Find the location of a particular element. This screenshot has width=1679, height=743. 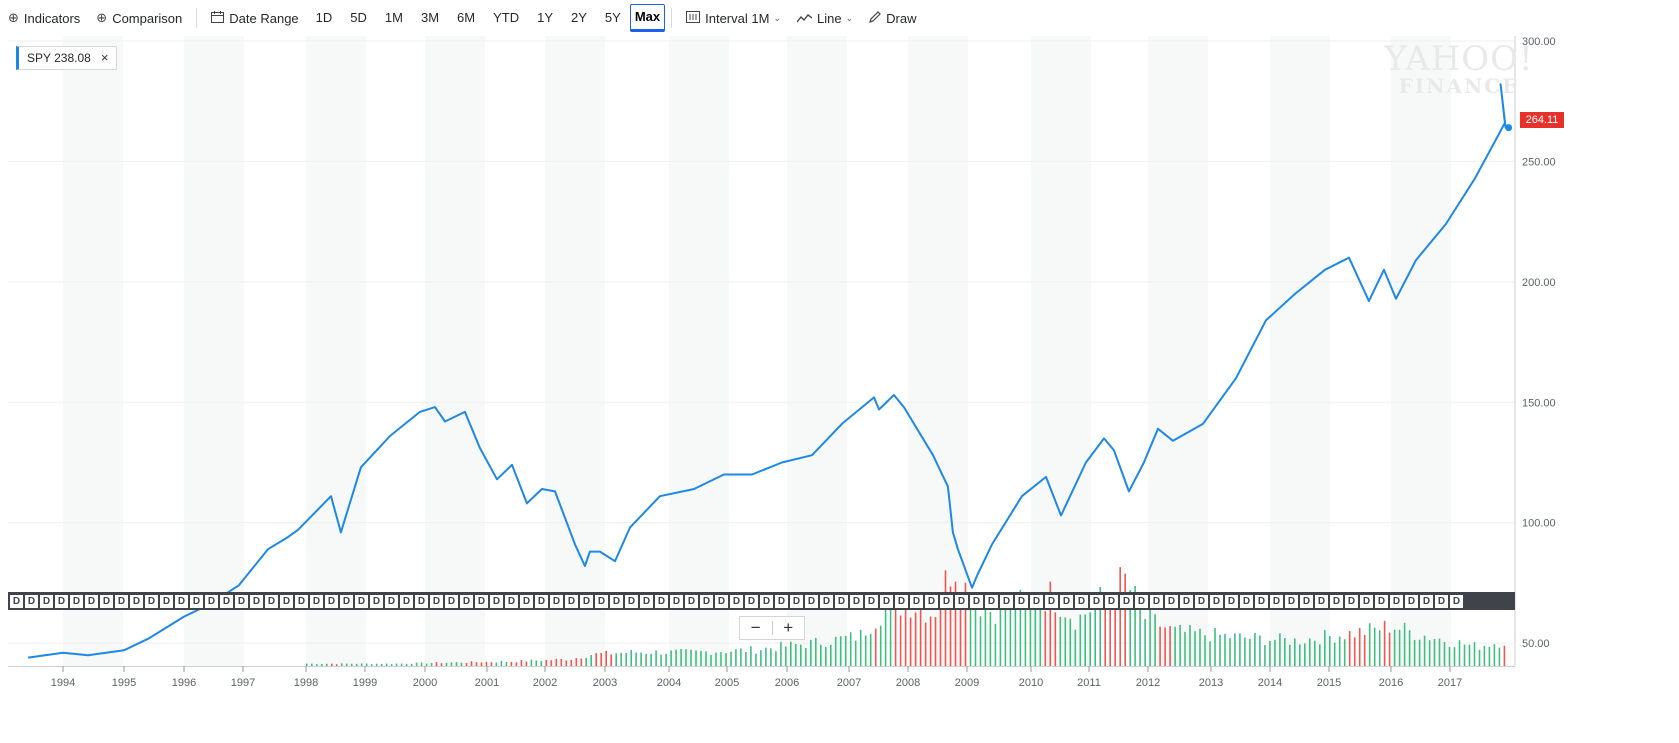

comparison-button: ⊕ Comparison is located at coordinates (139, 18).